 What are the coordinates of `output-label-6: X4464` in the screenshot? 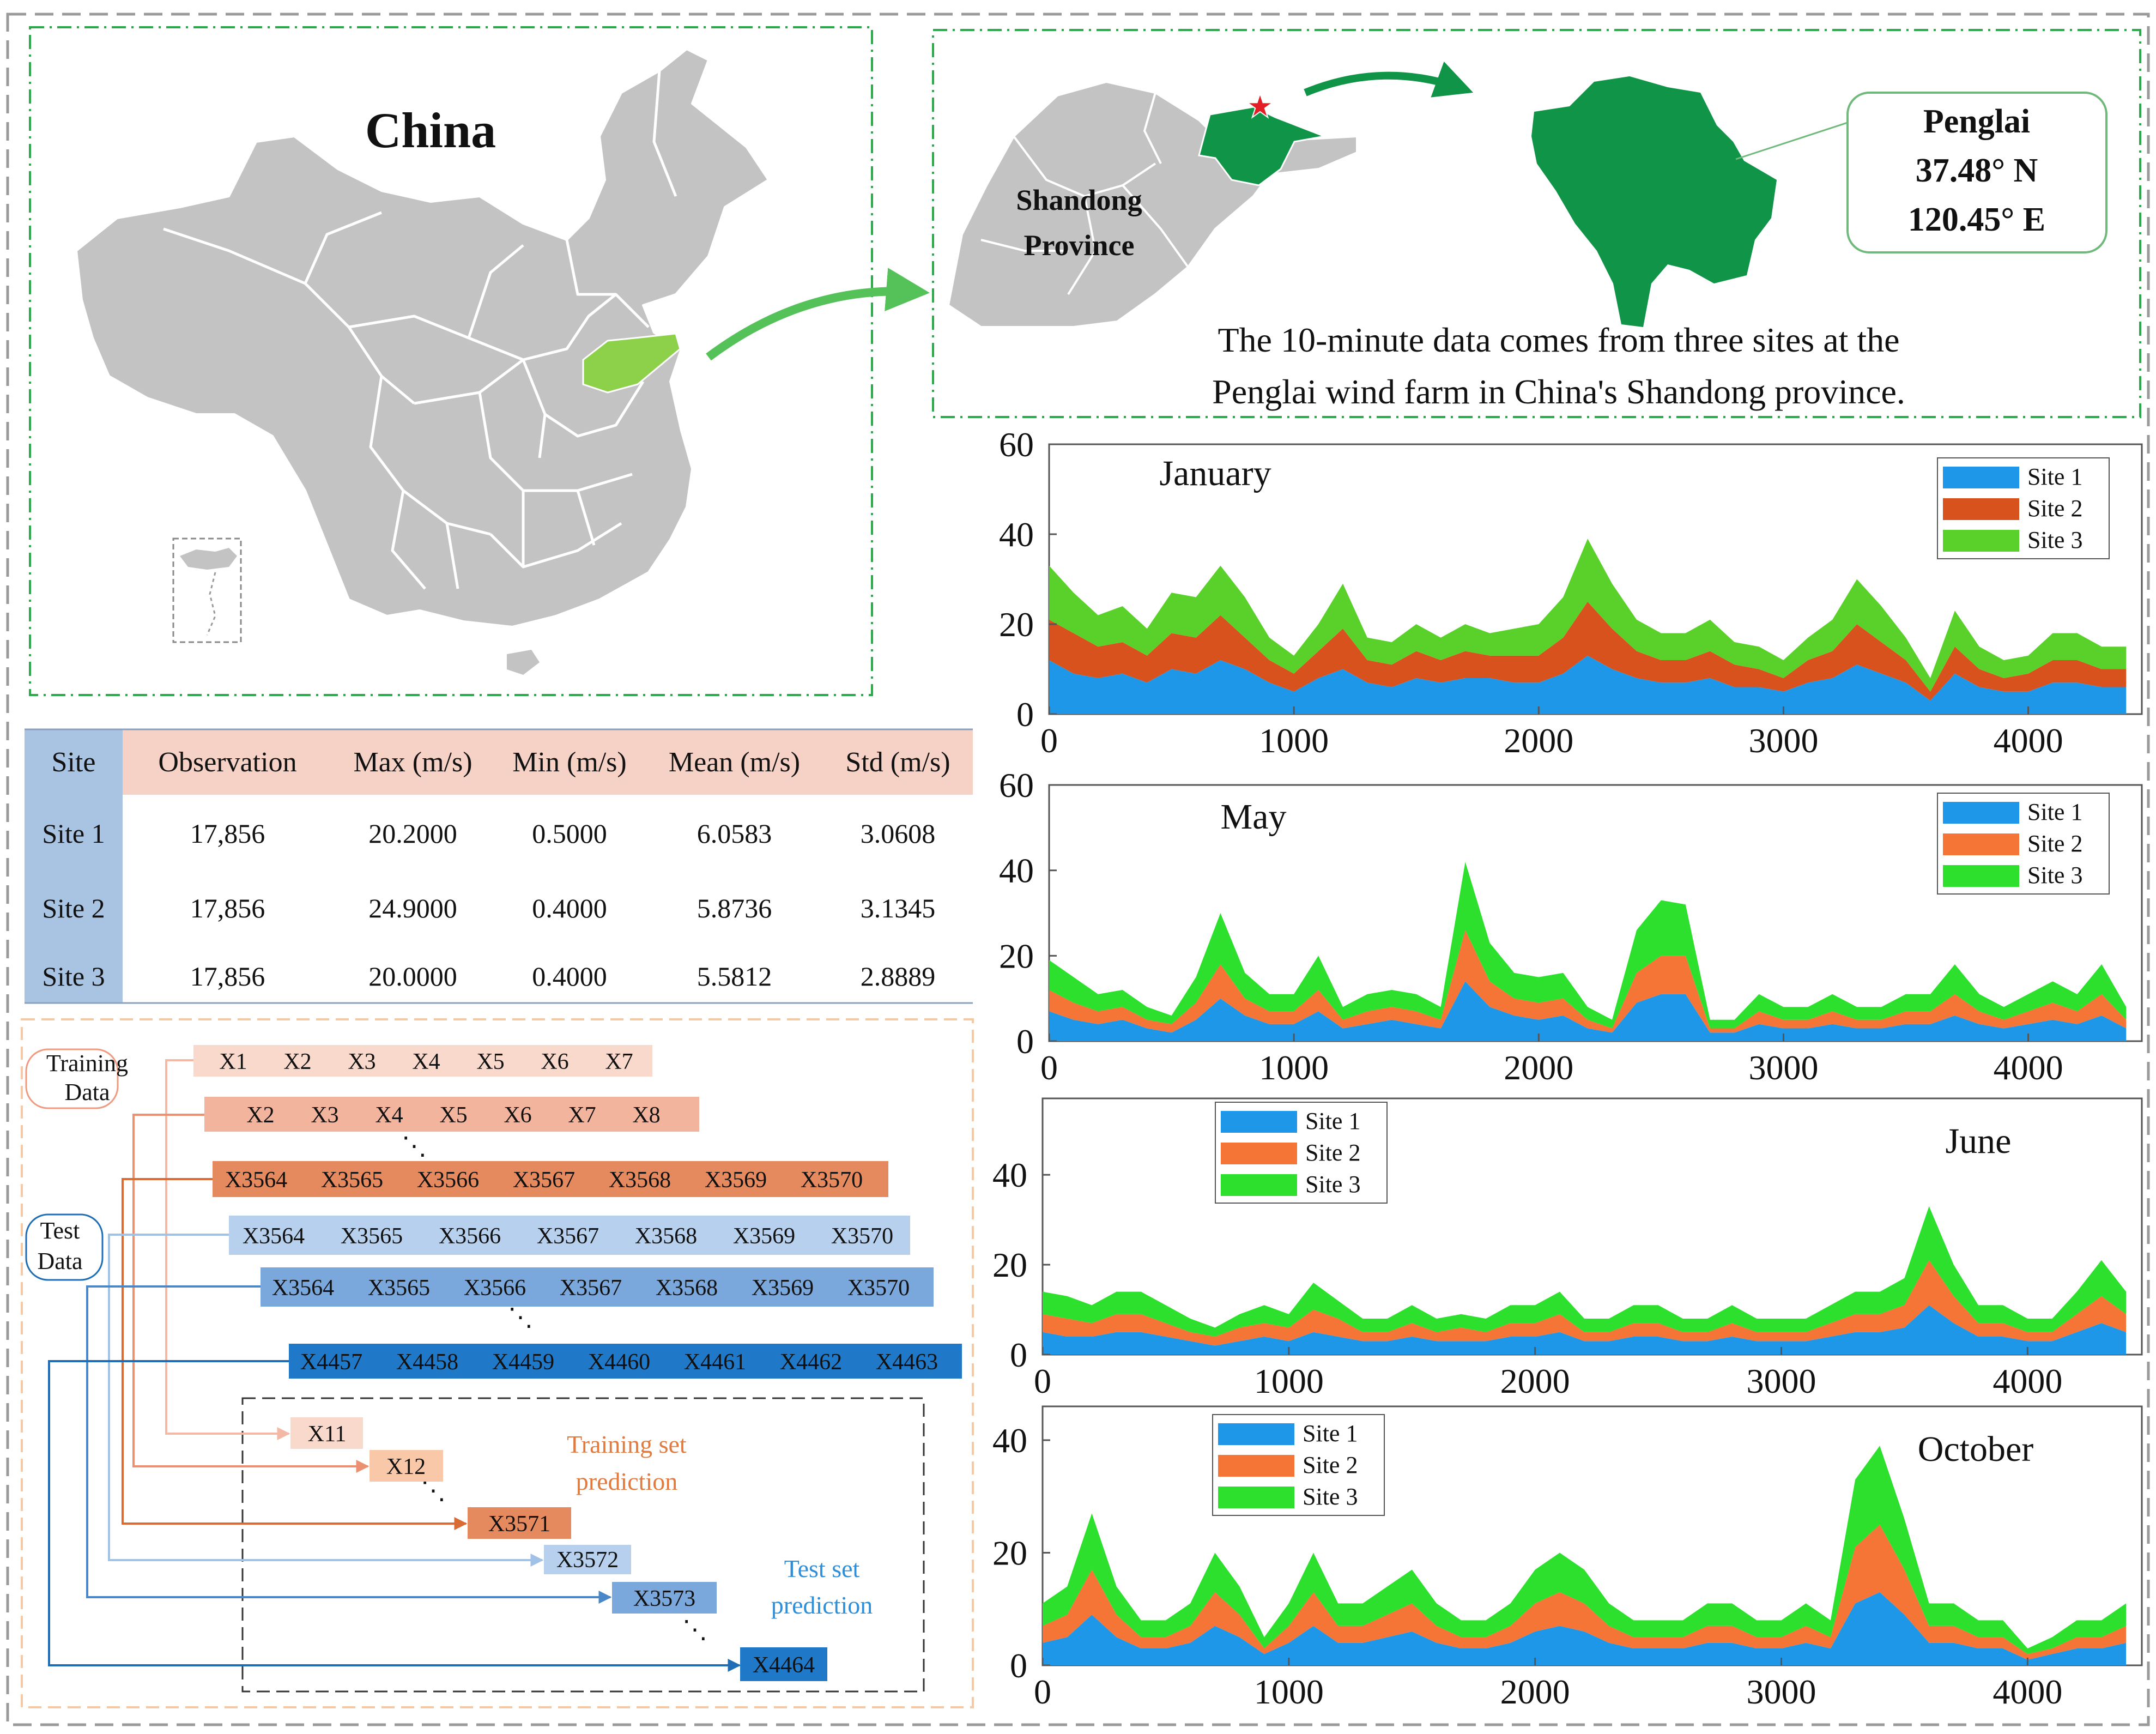 It's located at (784, 1666).